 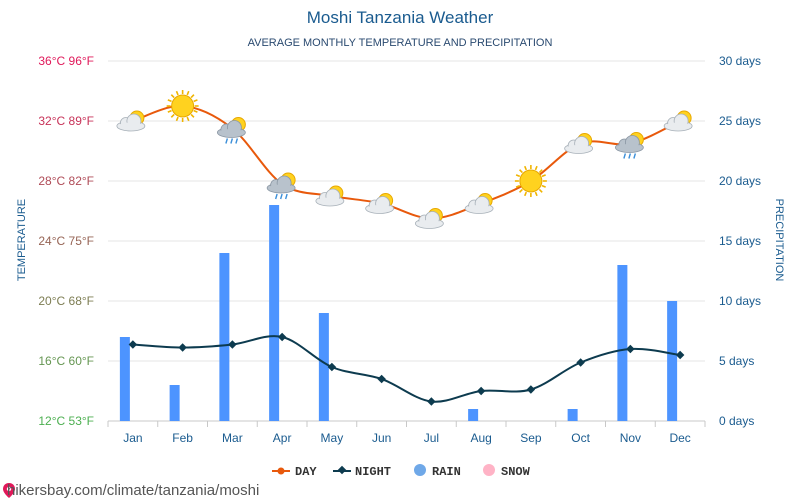 I want to click on footer-link: hikersbay.com/climate/tanzania/moshi, so click(x=131, y=490).